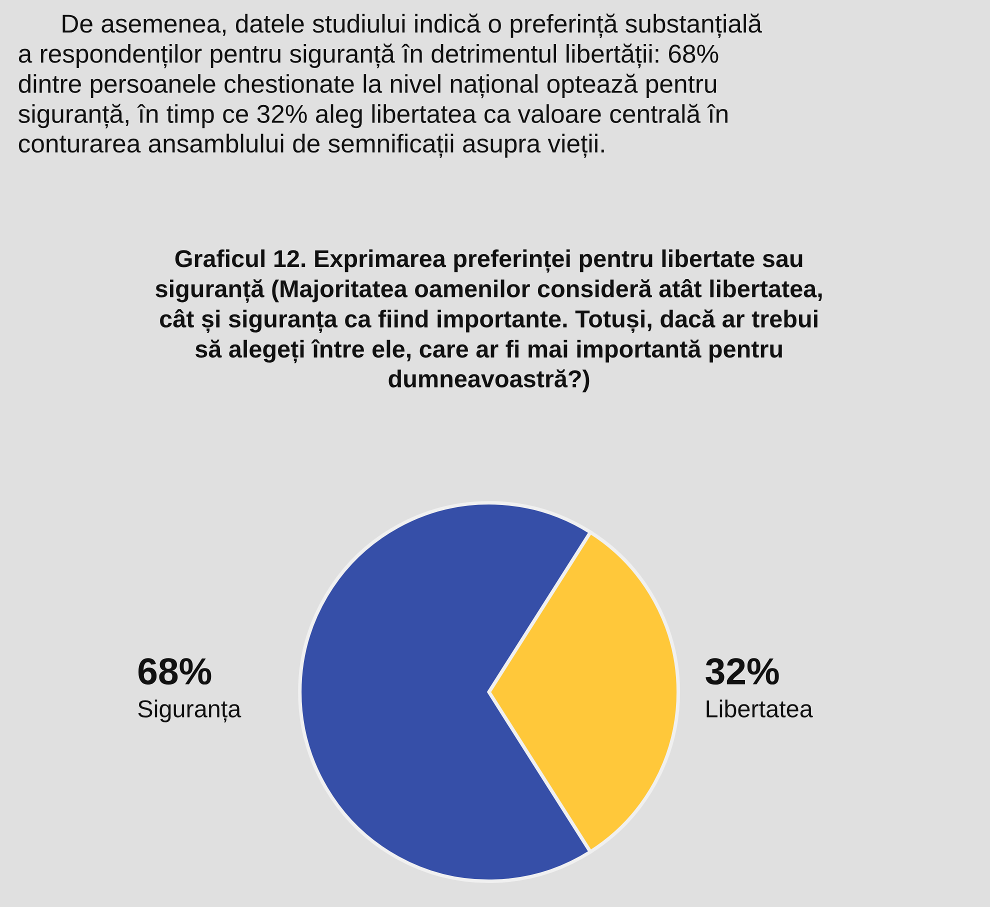 The height and width of the screenshot is (907, 990). What do you see at coordinates (489, 320) in the screenshot?
I see `chart-title: Graficul 12. Exprimarea preferinței pentru libertate sau siguranță (Majoritatea oamenilor consideră atât libertatea, cât și siguranța ca fiind importante. Totuși, dacă ar trebui să alegeți între ele, care ar fi mai importantă pentru dumneavoastră?)` at bounding box center [489, 320].